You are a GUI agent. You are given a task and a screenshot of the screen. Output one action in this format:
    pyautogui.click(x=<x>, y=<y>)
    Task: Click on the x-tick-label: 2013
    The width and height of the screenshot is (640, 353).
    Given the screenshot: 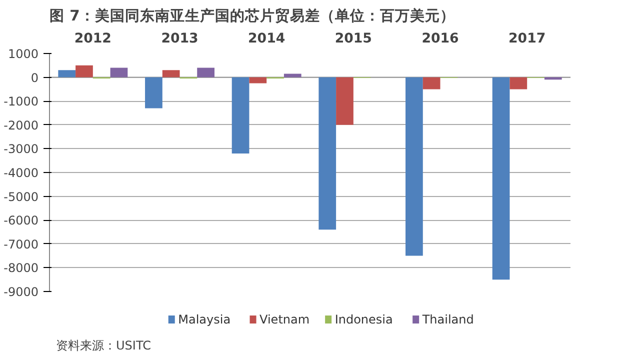 What is the action you would take?
    pyautogui.click(x=179, y=39)
    